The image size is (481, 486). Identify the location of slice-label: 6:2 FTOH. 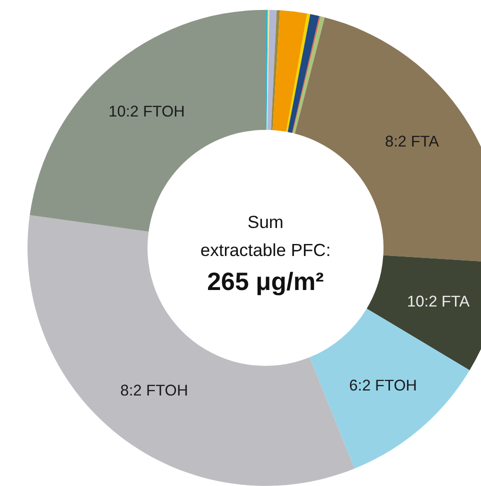
(383, 385).